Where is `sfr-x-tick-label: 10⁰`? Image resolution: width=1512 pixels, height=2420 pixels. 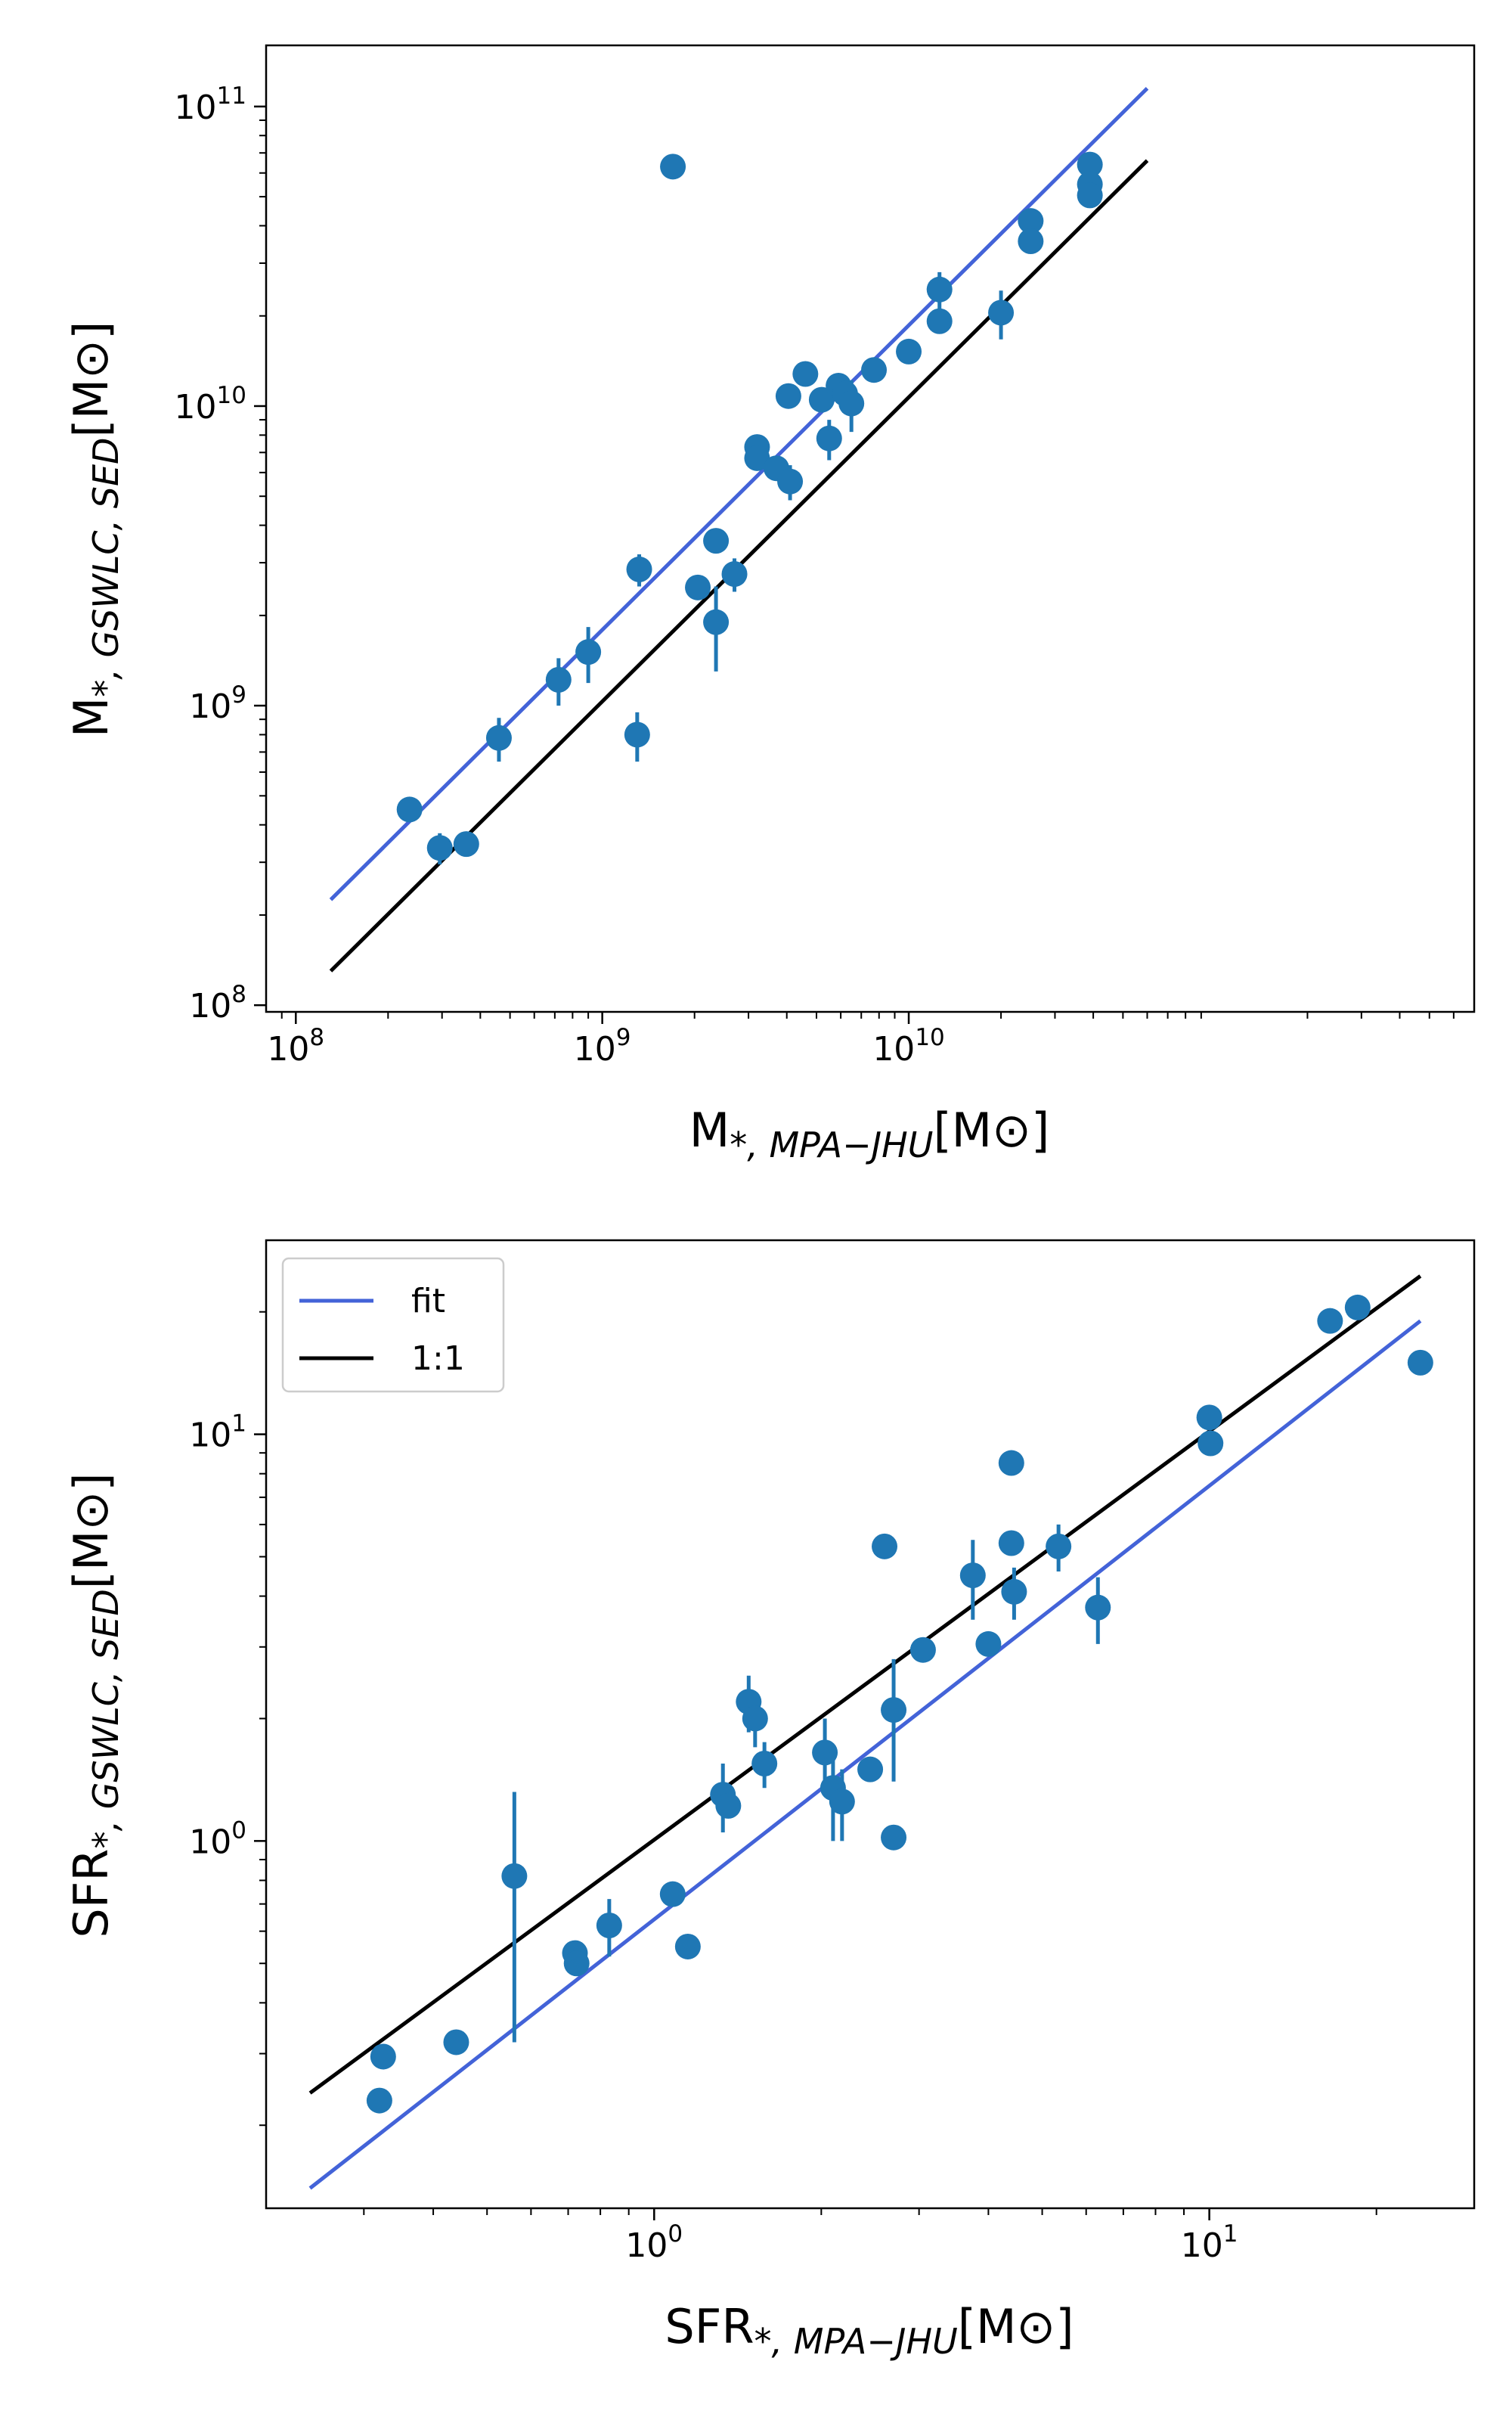 sfr-x-tick-label: 10⁰ is located at coordinates (654, 2242).